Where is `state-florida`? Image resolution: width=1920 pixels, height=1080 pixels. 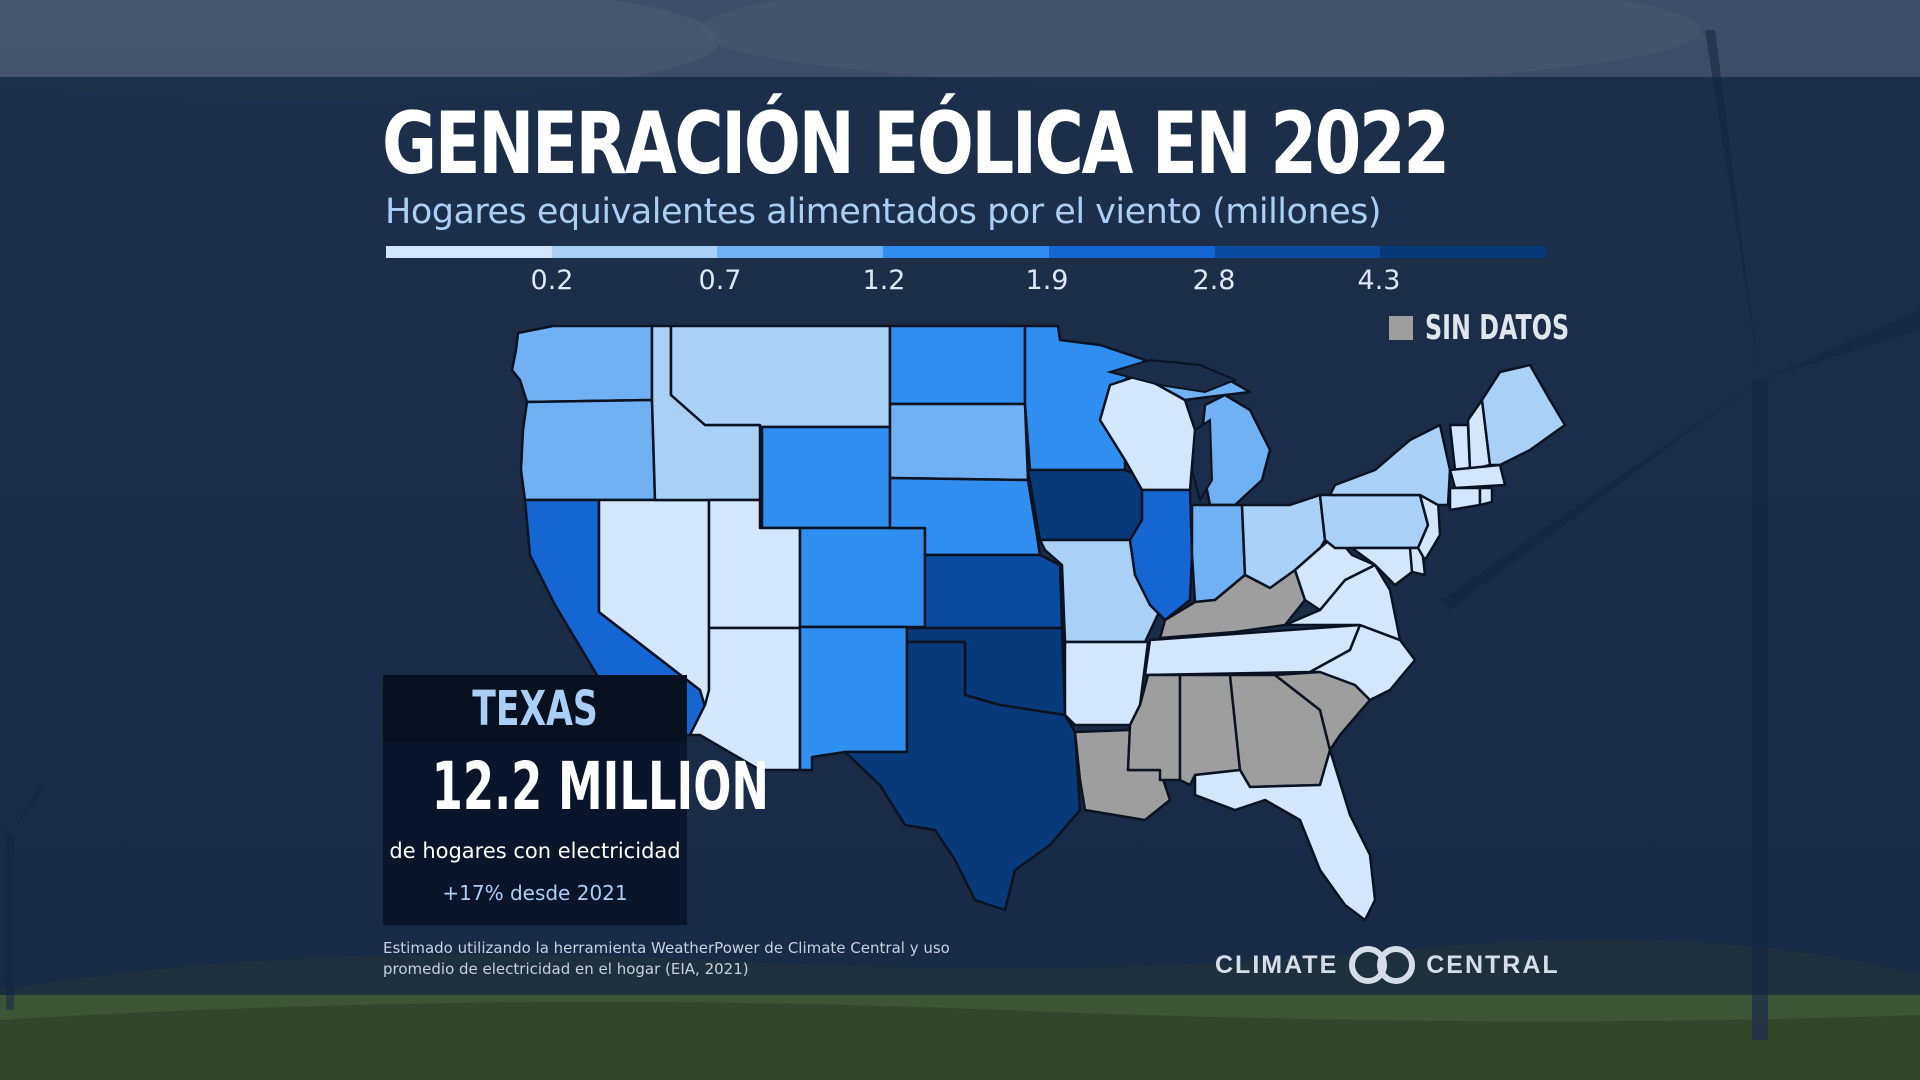 state-florida is located at coordinates (1285, 835).